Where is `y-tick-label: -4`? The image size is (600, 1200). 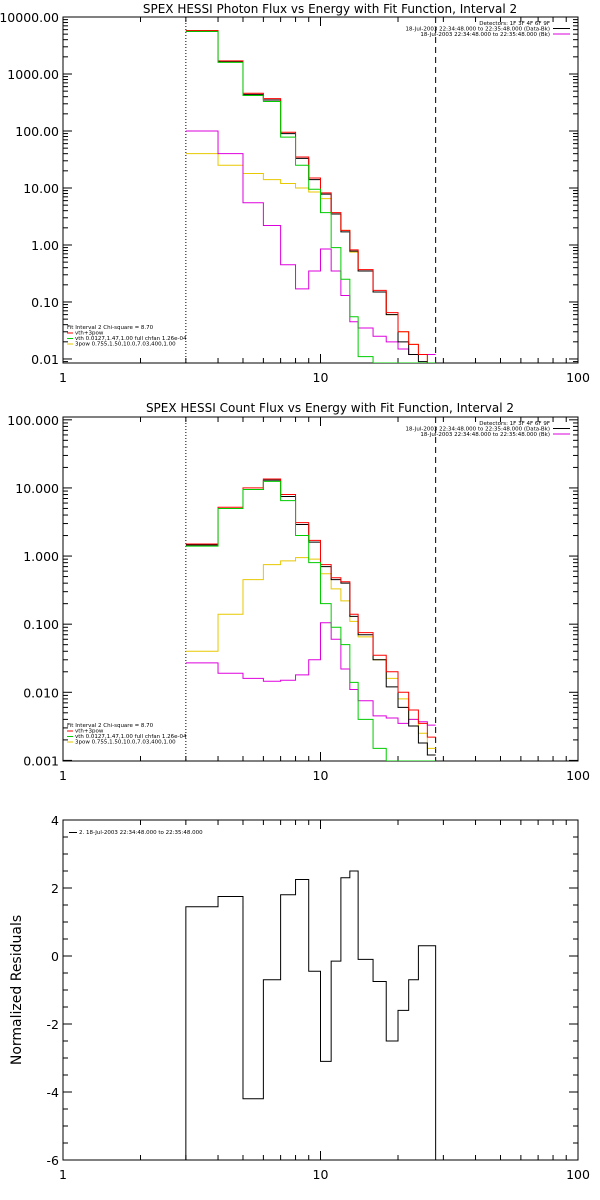 y-tick-label: -4 is located at coordinates (53, 1092).